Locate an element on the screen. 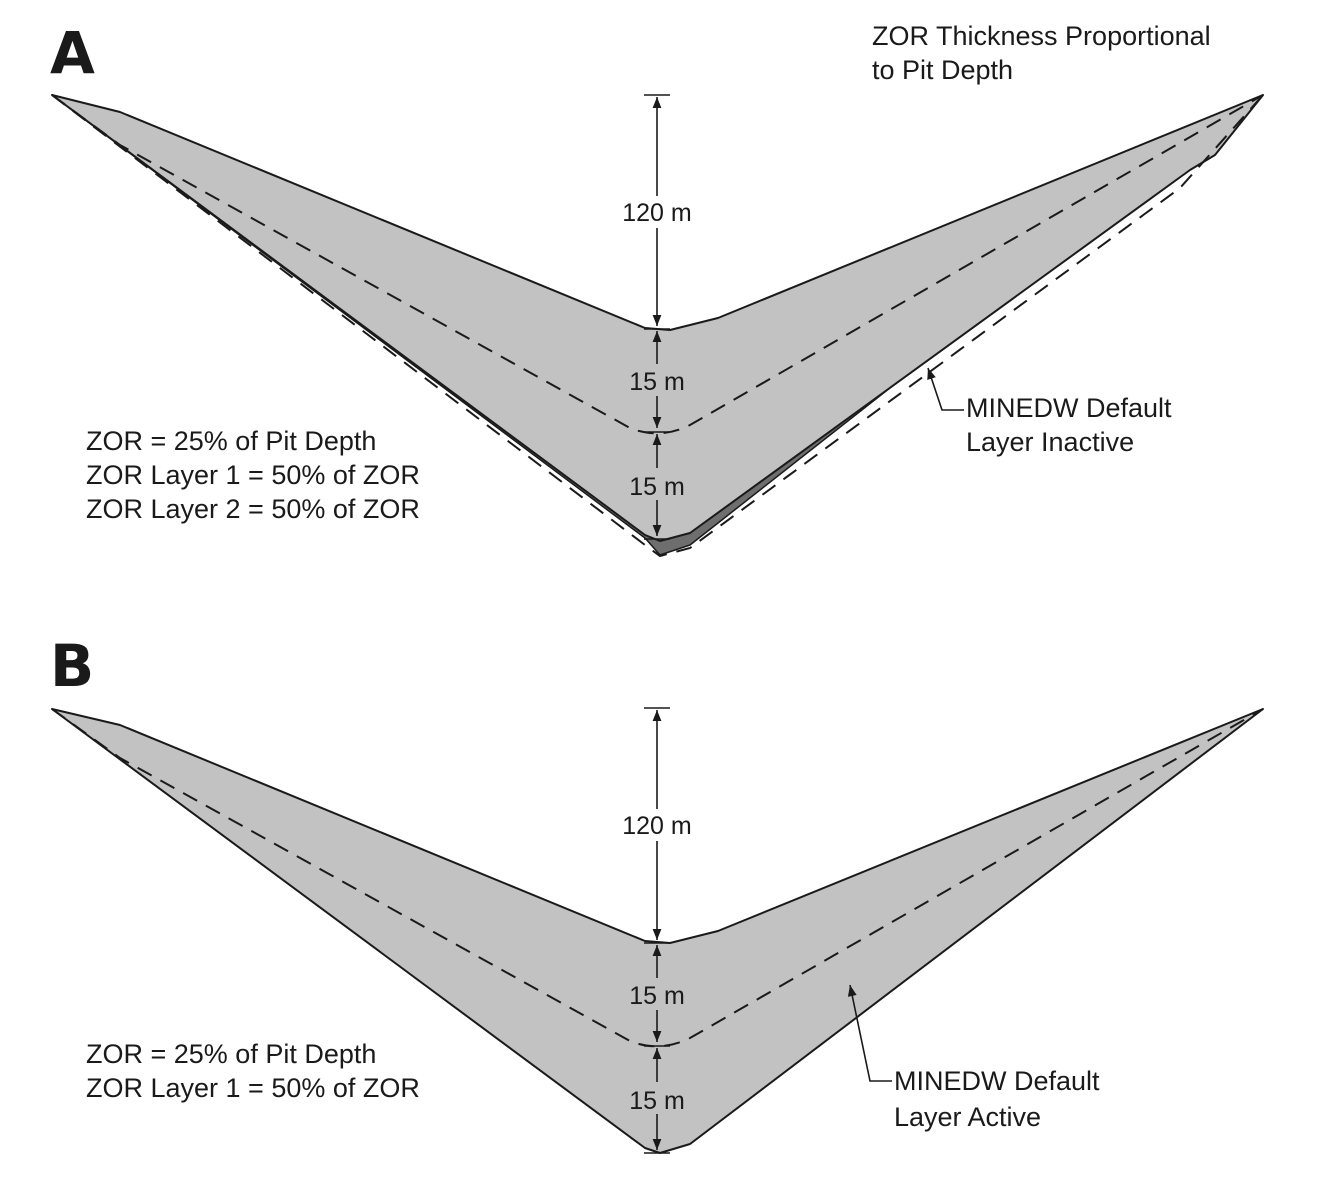 This screenshot has height=1199, width=1318. panel-b-note-2: ZOR Layer 1 = 50% of ZOR is located at coordinates (253, 1088).